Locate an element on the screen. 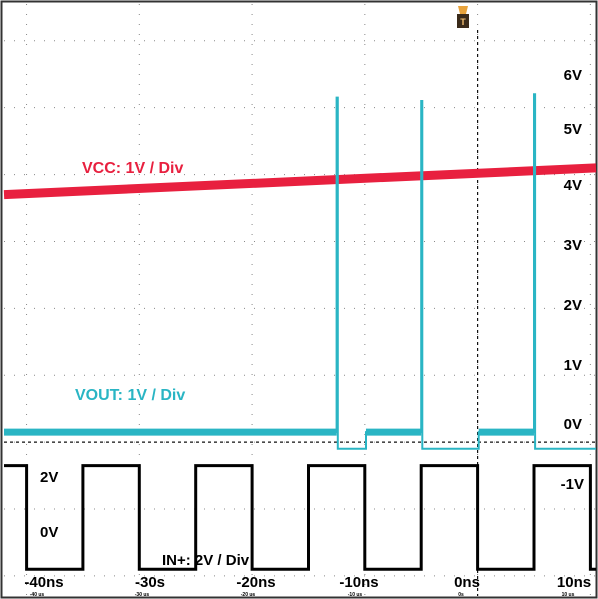  y-tick-label: -1V is located at coordinates (572, 484).